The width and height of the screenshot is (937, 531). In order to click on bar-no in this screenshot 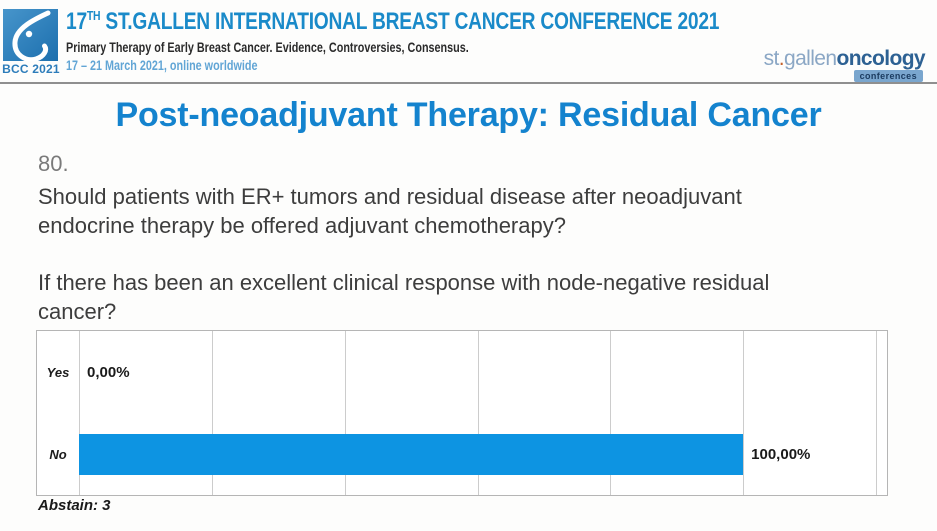, I will do `click(411, 454)`.